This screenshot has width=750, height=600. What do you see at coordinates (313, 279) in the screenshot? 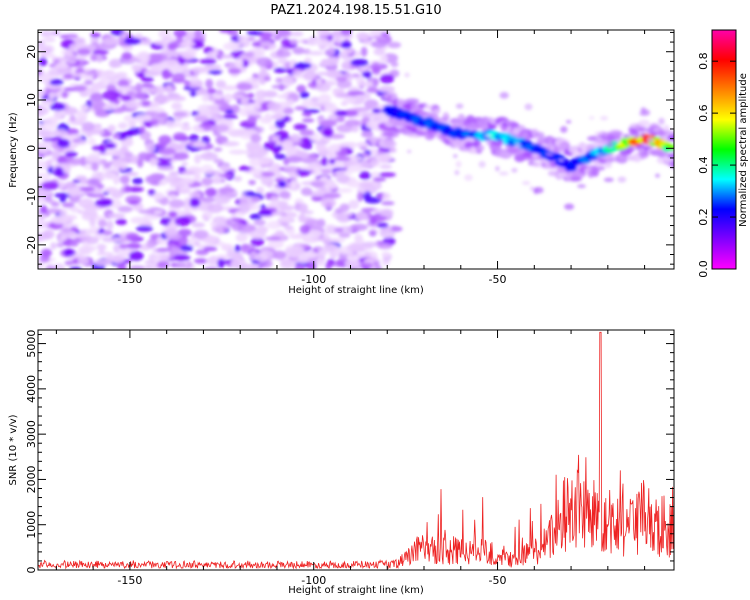
I see `x-tick-label: -100` at bounding box center [313, 279].